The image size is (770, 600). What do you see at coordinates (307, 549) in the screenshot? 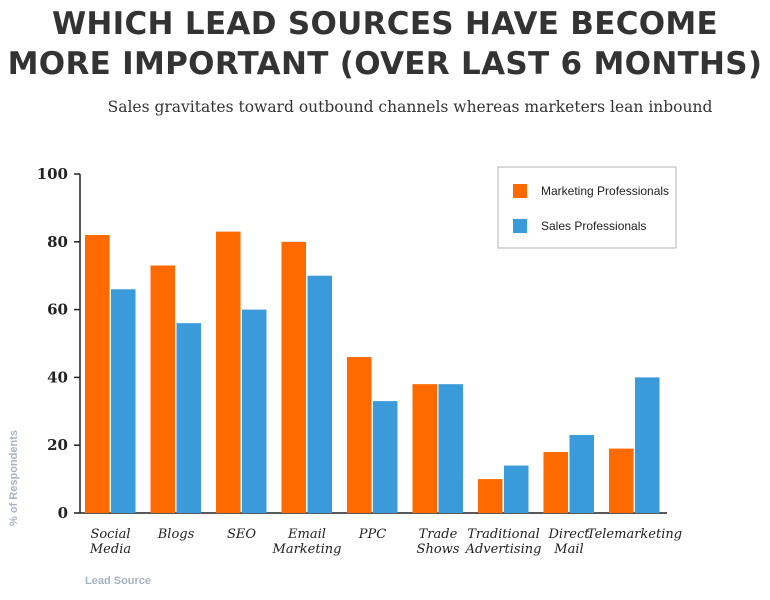
I see `x-tick-label-line: Marketing` at bounding box center [307, 549].